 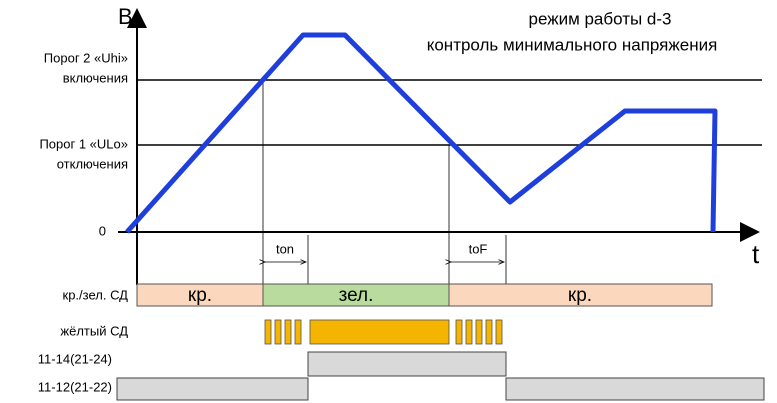 I want to click on delay-label: toF, so click(x=478, y=248).